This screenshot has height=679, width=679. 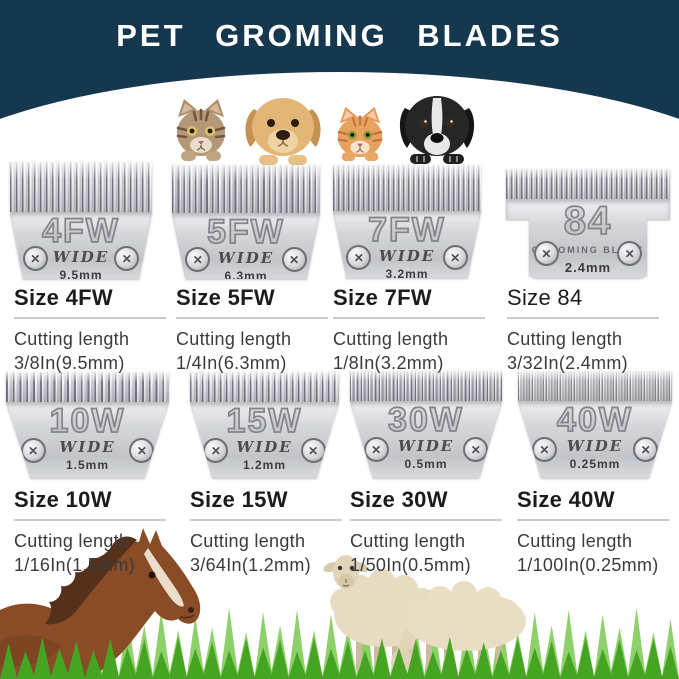 What do you see at coordinates (225, 297) in the screenshot?
I see `size-title: Size 5FW` at bounding box center [225, 297].